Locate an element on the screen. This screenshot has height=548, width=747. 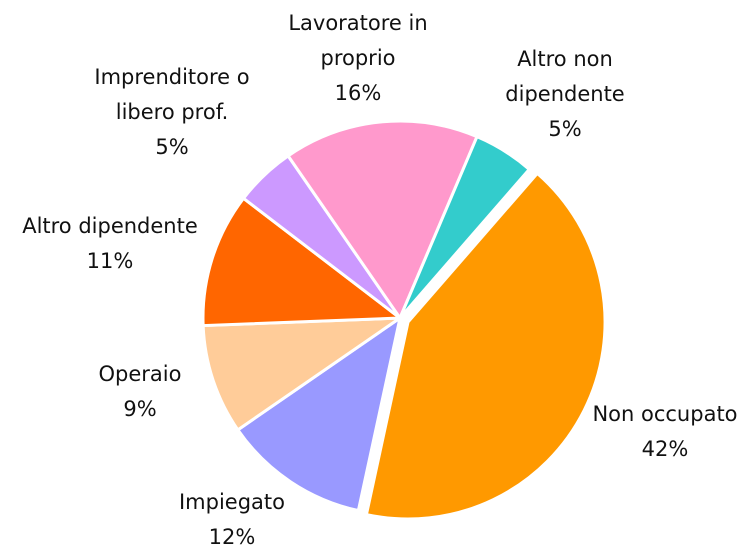
slice-label: Operaio 9% is located at coordinates (140, 392).